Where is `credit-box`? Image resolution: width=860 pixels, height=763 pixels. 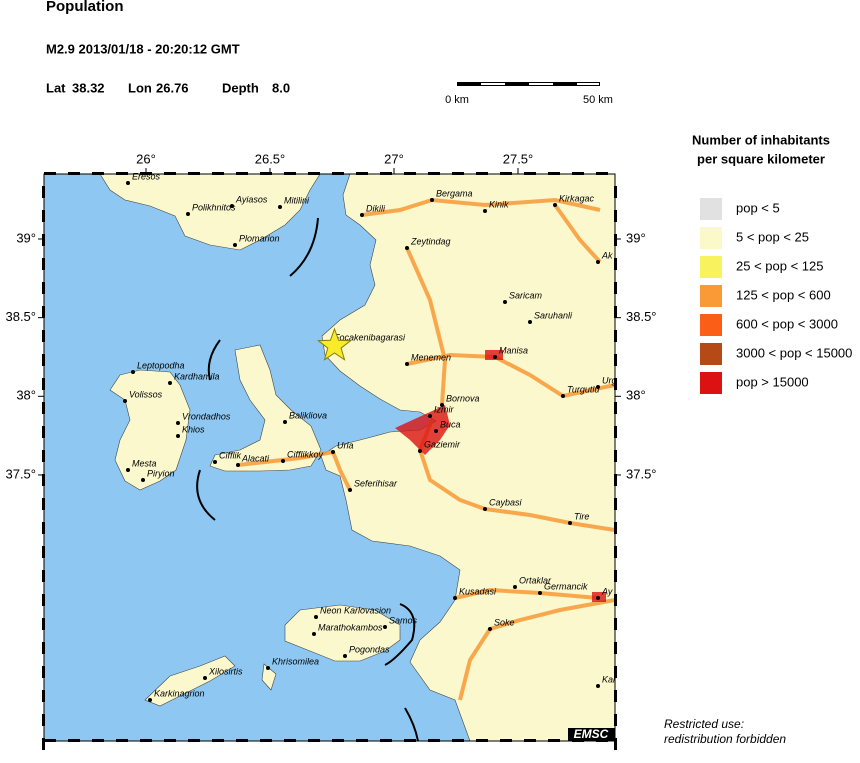
credit-box is located at coordinates (591, 734).